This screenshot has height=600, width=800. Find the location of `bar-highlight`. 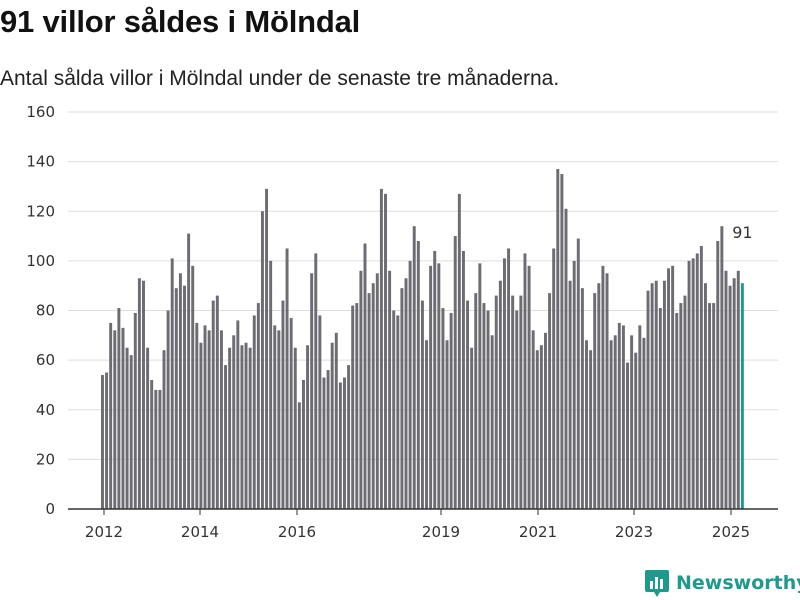

bar-highlight is located at coordinates (742, 396).